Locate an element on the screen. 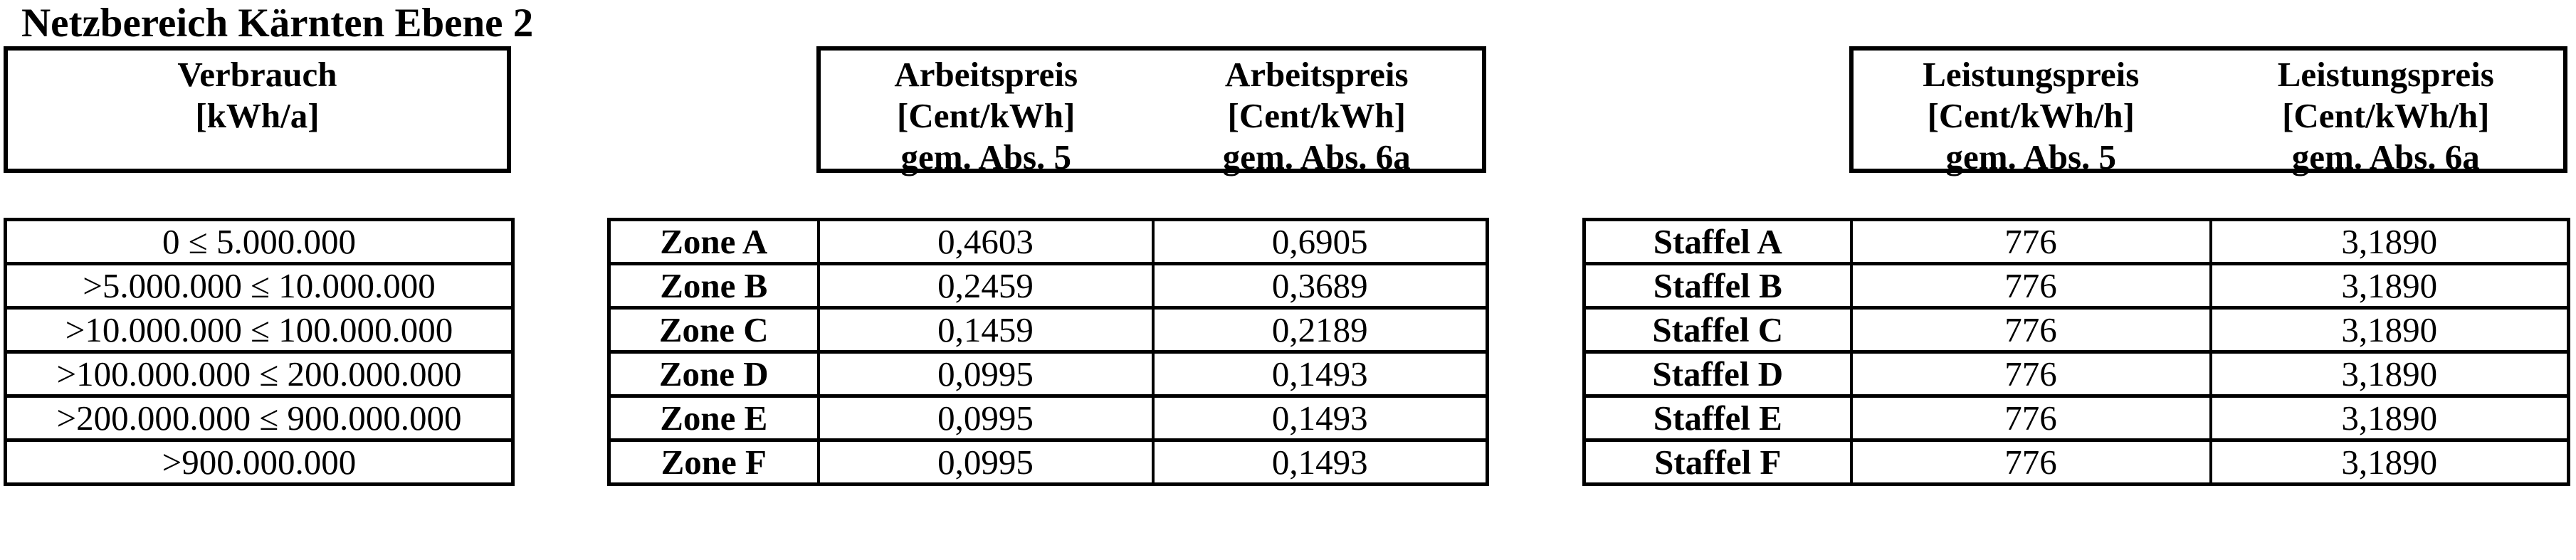 Image resolution: width=2576 pixels, height=560 pixels. table-row: Staffel C 776 3,1890 is located at coordinates (2076, 330).